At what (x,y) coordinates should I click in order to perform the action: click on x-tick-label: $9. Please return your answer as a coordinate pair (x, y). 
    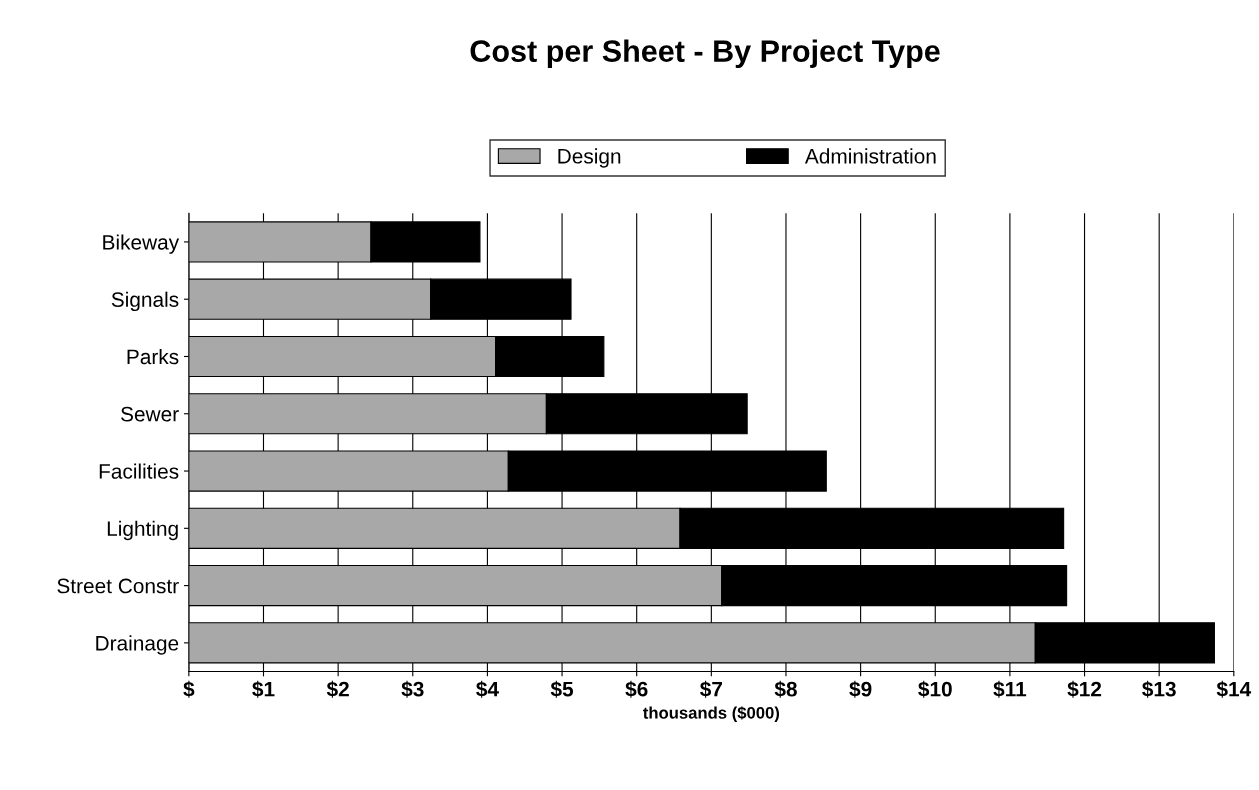
    Looking at the image, I should click on (860, 689).